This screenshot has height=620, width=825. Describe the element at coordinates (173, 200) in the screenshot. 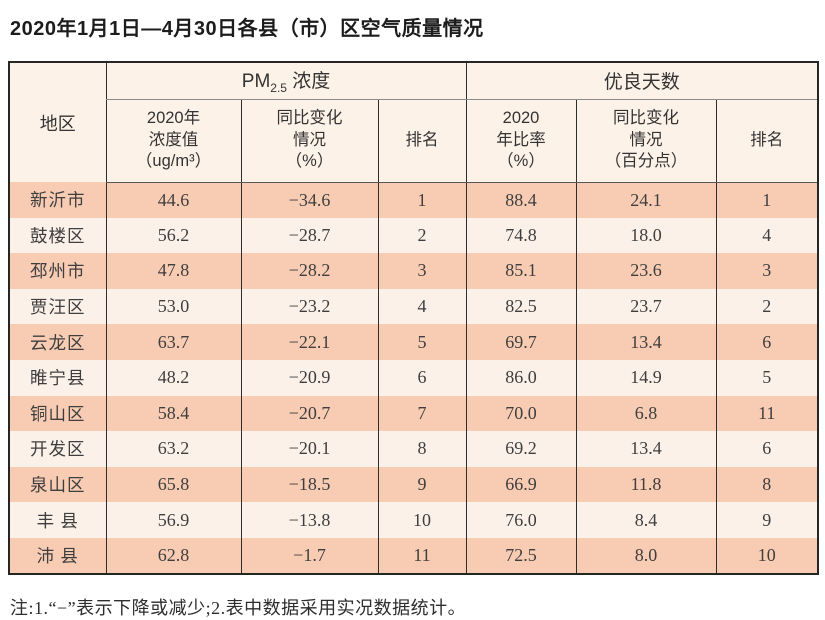

I see `pm-value-cell: 44.6` at that location.